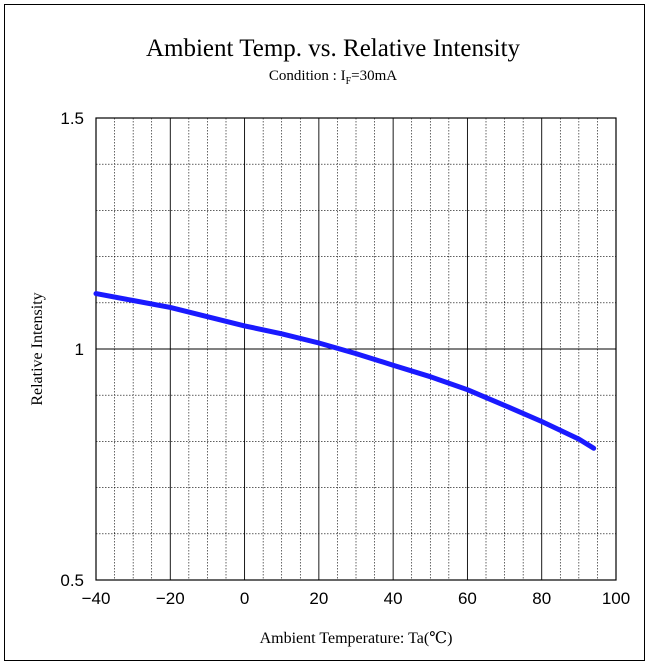 Image resolution: width=651 pixels, height=667 pixels. I want to click on x-tick-label: 100, so click(616, 598).